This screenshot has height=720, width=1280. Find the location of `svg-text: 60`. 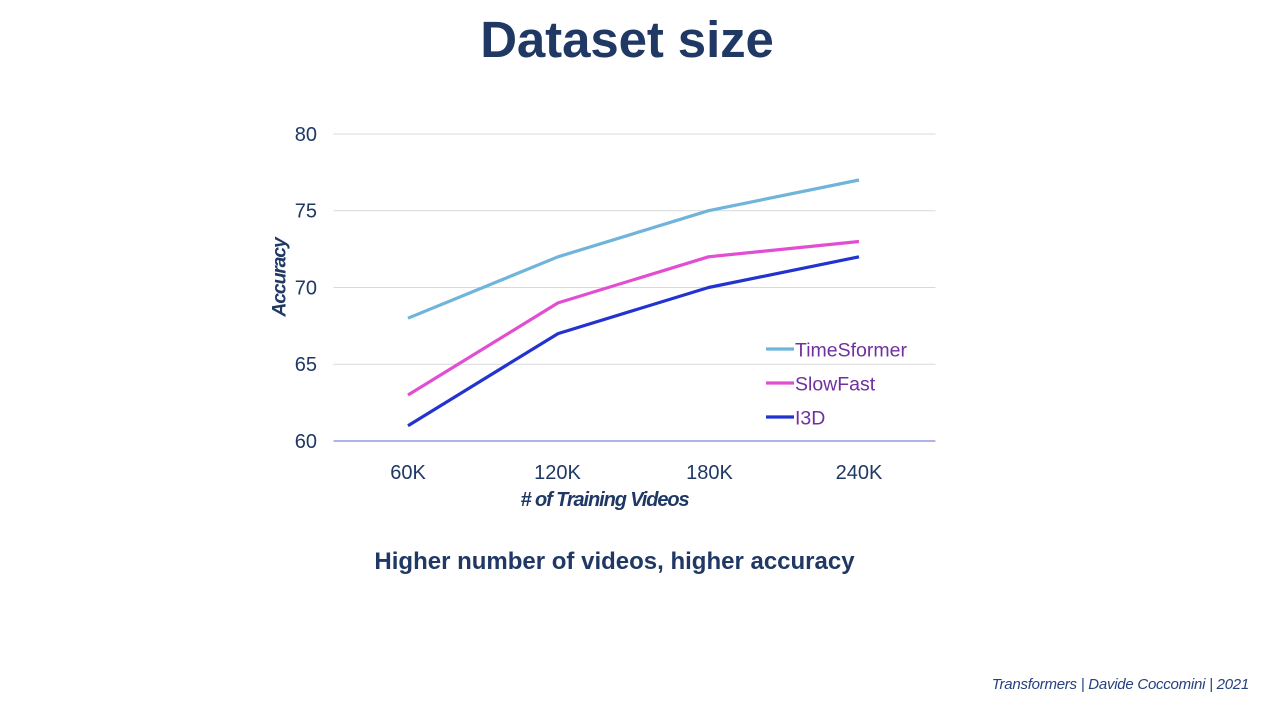

svg-text: 60 is located at coordinates (306, 442).